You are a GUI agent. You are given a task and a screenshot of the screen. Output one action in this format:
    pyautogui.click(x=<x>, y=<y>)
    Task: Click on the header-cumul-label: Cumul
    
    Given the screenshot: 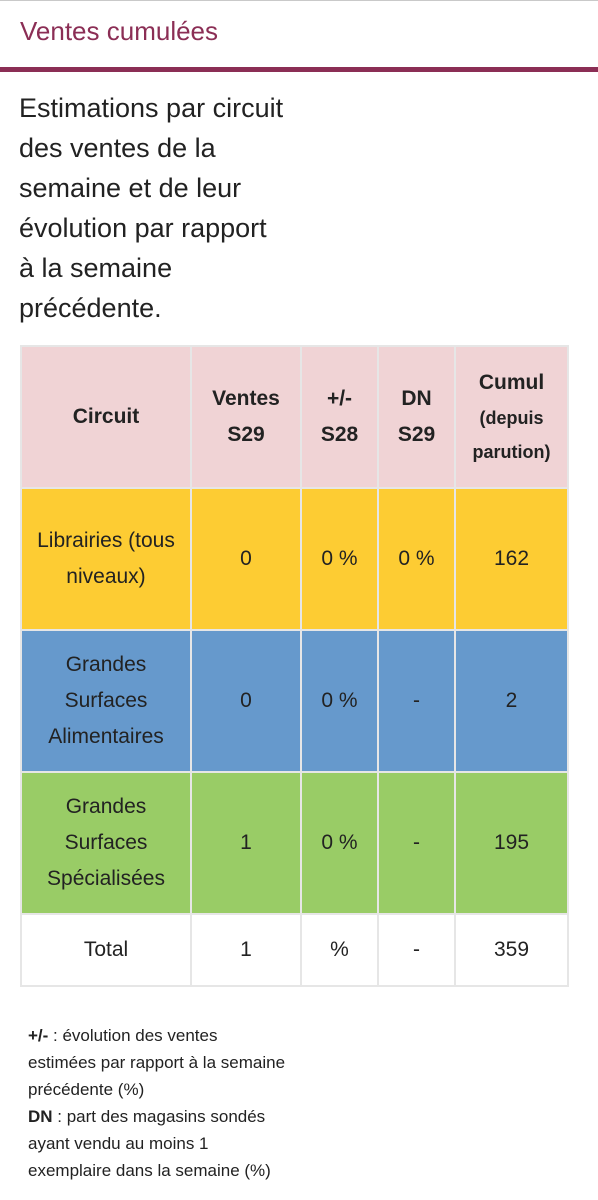 What is the action you would take?
    pyautogui.click(x=511, y=382)
    